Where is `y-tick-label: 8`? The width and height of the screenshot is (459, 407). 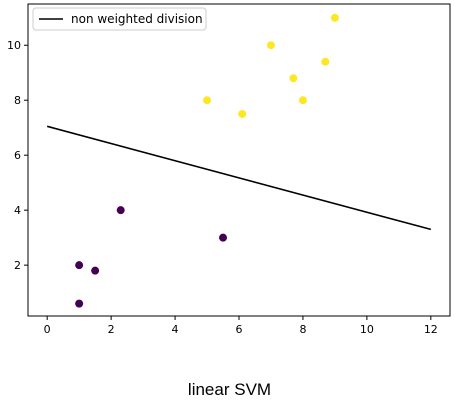
y-tick-label: 8 is located at coordinates (17, 100).